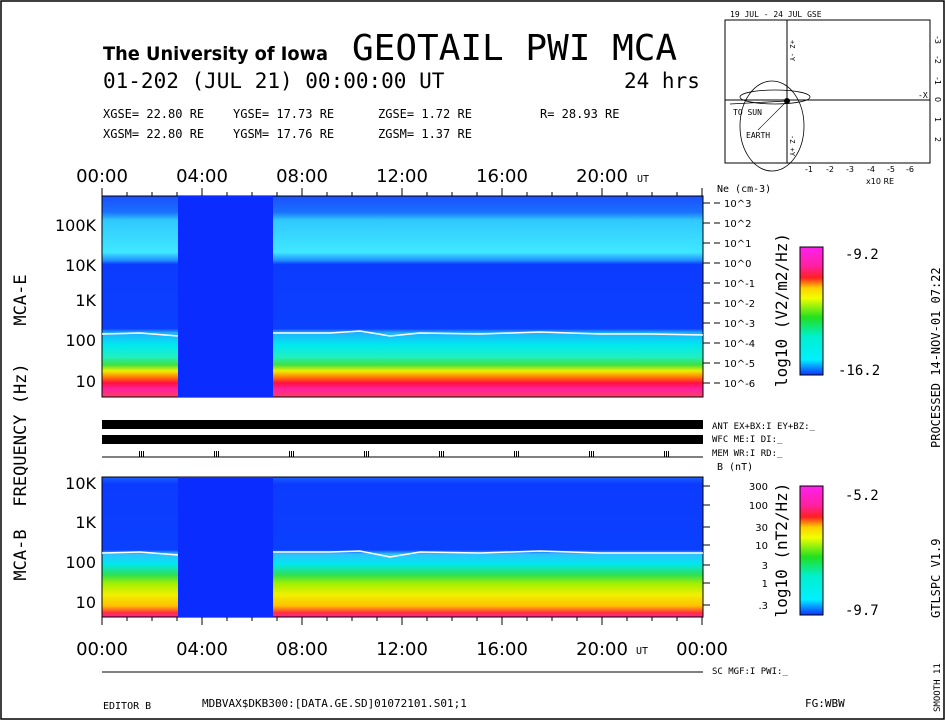  I want to click on colorbar-b-min: -9.7, so click(862, 611).